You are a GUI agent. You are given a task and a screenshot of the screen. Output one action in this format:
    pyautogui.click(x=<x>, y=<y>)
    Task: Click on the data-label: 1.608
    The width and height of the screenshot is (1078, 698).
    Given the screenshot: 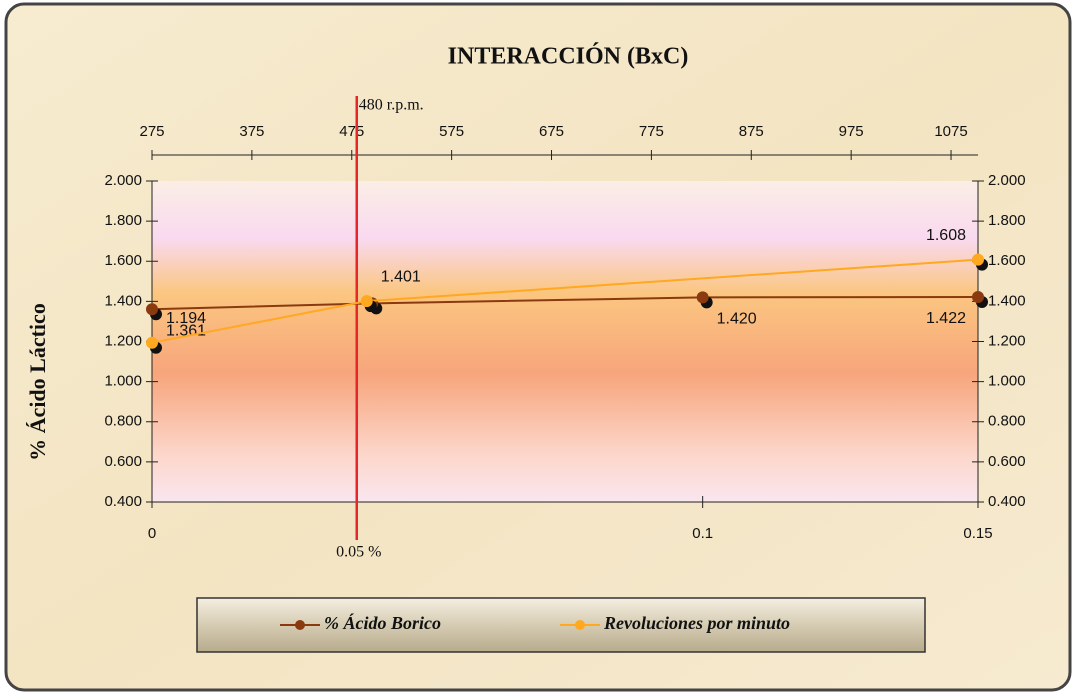 What is the action you would take?
    pyautogui.click(x=946, y=235)
    